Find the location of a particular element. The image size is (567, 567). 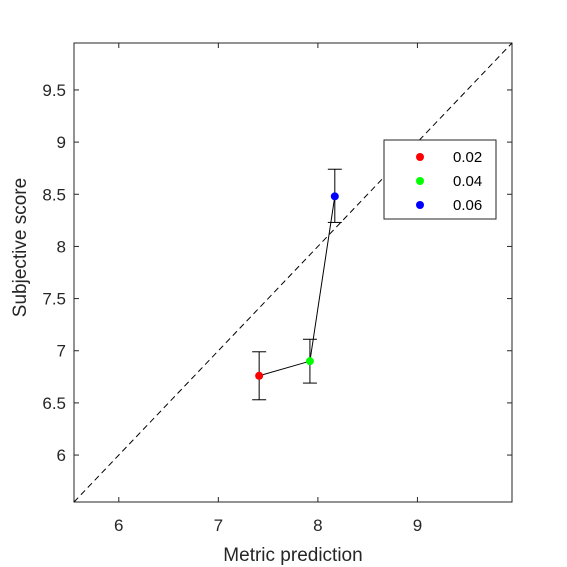

data-point-0.04 is located at coordinates (309, 361).